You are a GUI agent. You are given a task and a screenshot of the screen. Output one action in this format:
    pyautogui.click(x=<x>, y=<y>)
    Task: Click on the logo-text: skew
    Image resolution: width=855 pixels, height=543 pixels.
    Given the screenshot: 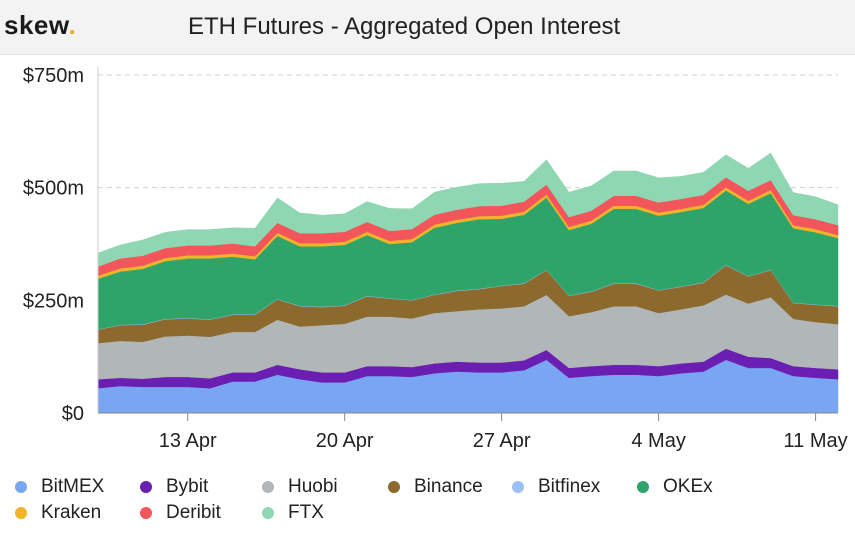 What is the action you would take?
    pyautogui.click(x=36, y=25)
    